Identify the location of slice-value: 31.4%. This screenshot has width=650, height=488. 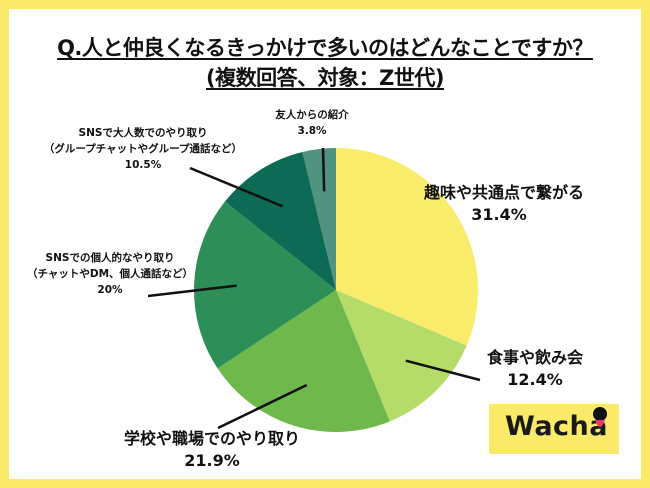
(499, 214).